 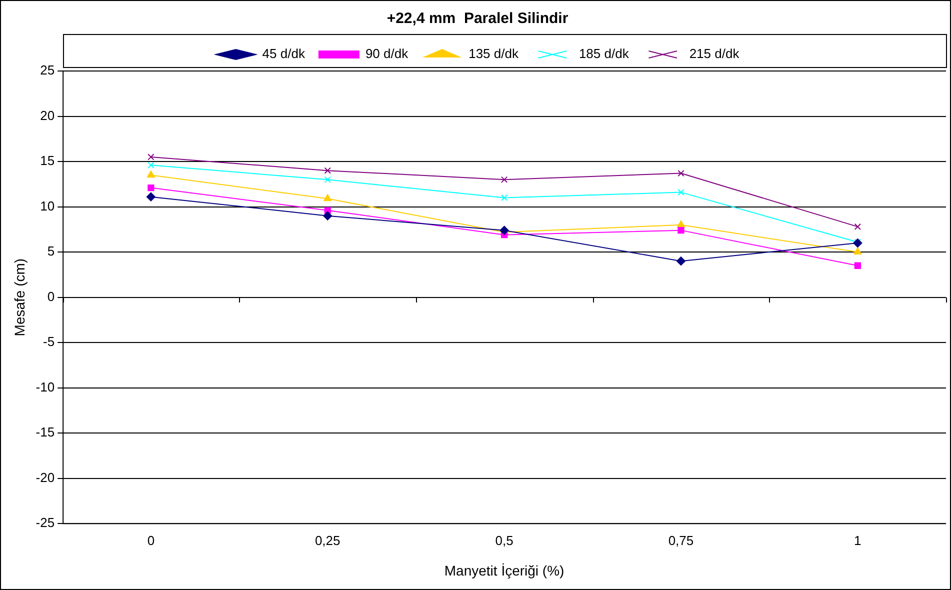 What do you see at coordinates (151, 540) in the screenshot?
I see `x-tick-label: 0` at bounding box center [151, 540].